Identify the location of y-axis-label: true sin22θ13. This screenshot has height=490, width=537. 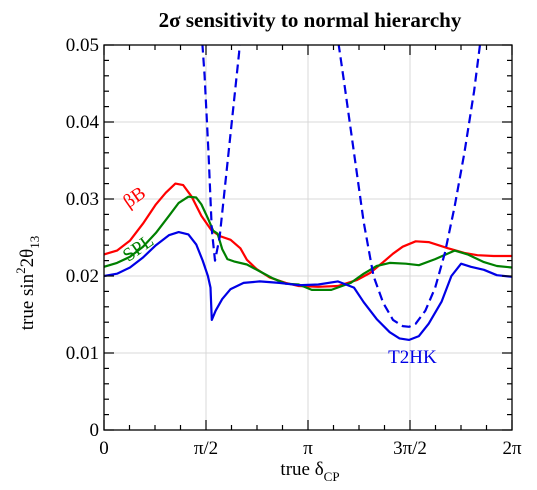
(27, 283).